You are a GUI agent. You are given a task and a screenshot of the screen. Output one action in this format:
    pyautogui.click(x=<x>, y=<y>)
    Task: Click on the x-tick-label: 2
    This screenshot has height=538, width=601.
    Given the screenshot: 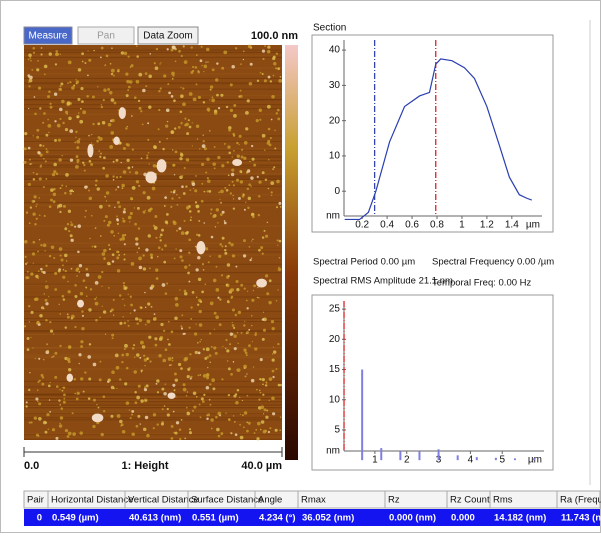 What is the action you would take?
    pyautogui.click(x=407, y=460)
    